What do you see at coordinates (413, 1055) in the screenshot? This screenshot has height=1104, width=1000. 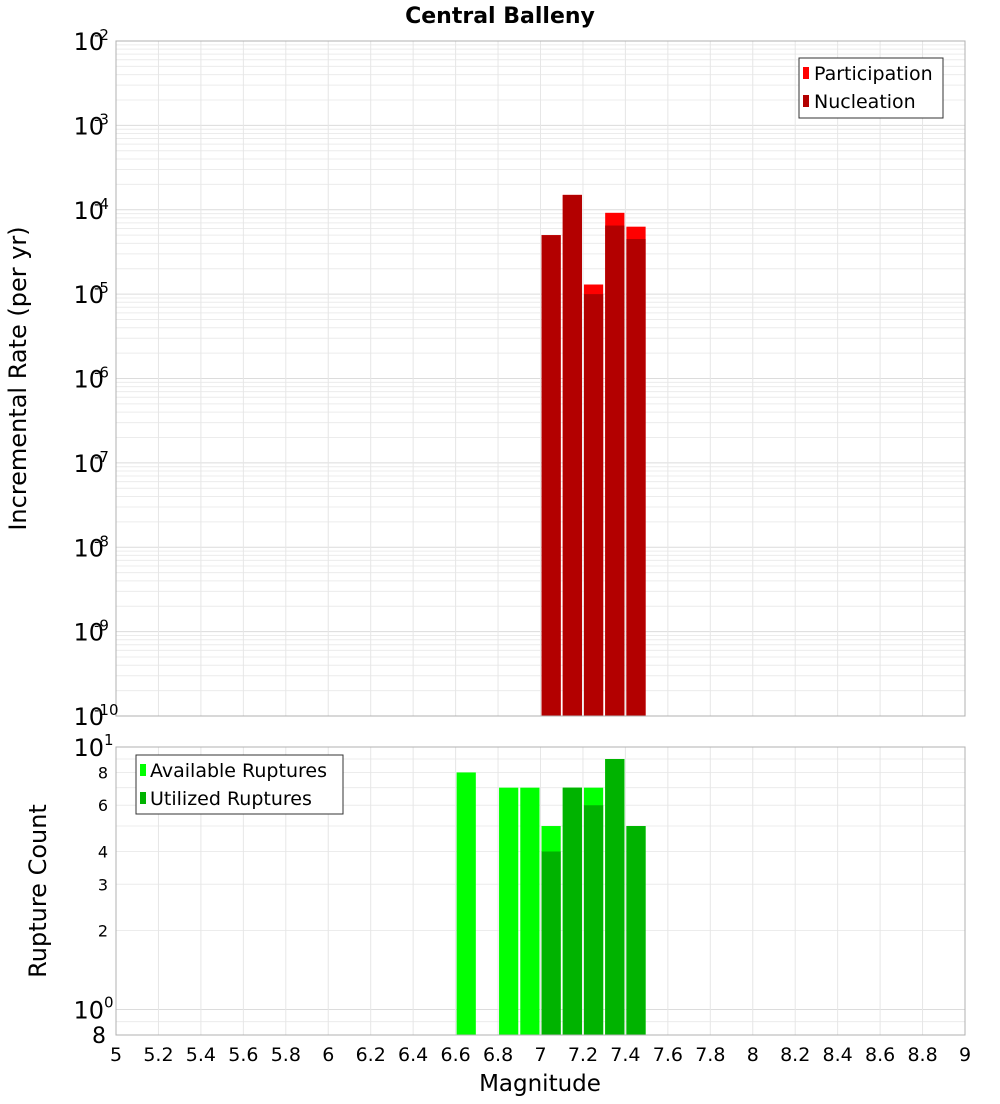 I see `x-tick-label: 6.4` at bounding box center [413, 1055].